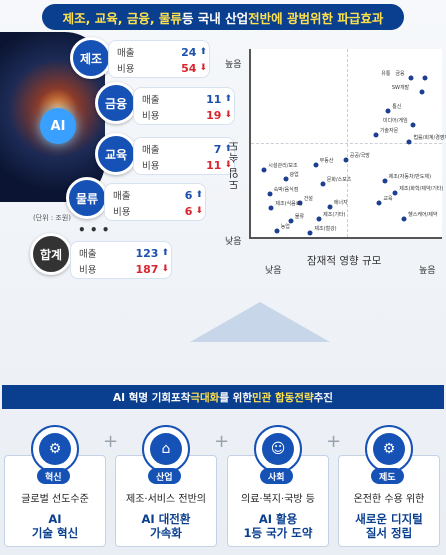  I want to click on up-arrow-graphic, so click(260, 322).